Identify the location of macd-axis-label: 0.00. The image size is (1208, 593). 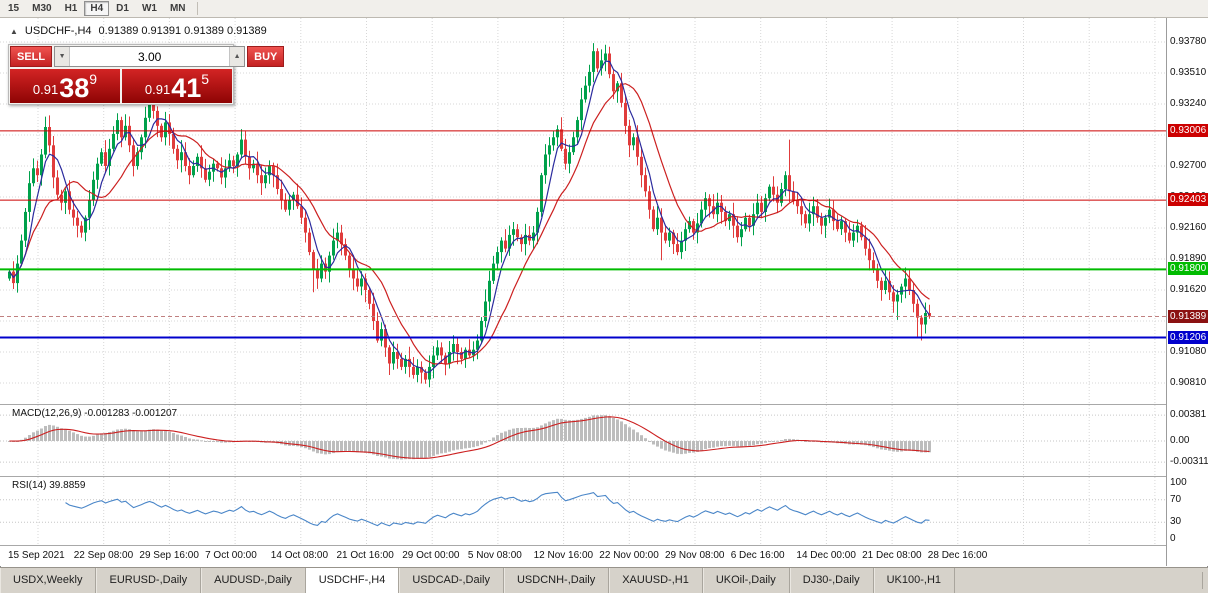
(1180, 440).